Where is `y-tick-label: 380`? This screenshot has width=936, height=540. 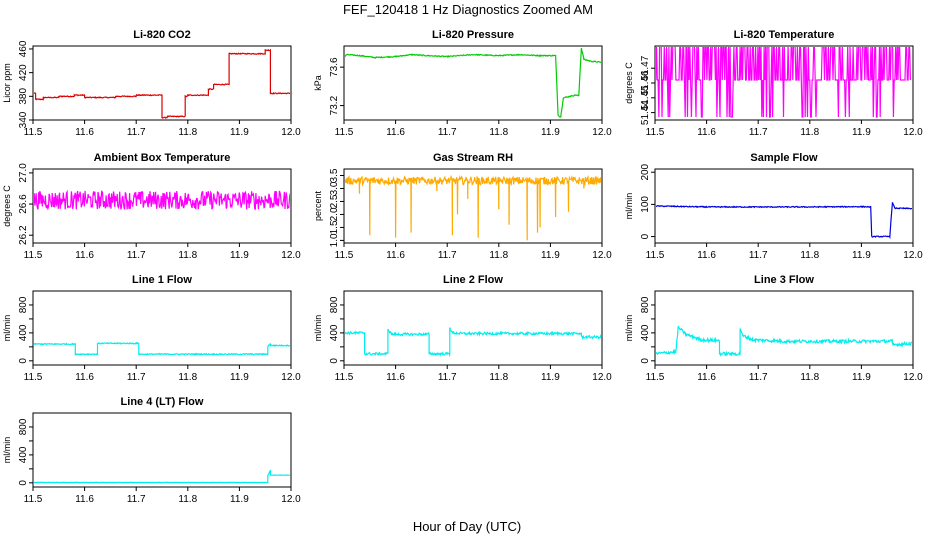
y-tick-label: 380 is located at coordinates (23, 96).